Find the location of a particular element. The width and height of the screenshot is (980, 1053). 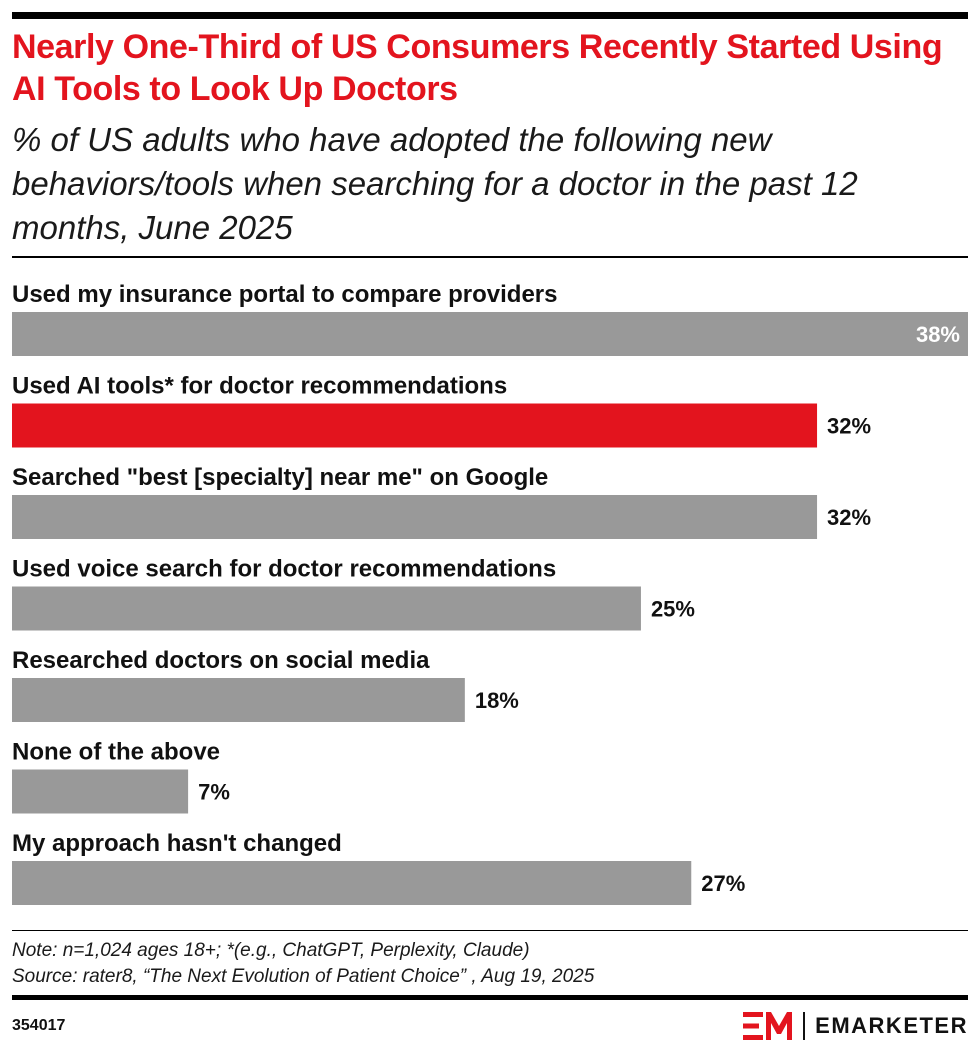

category-label: My approach hasn't changed is located at coordinates (177, 843).